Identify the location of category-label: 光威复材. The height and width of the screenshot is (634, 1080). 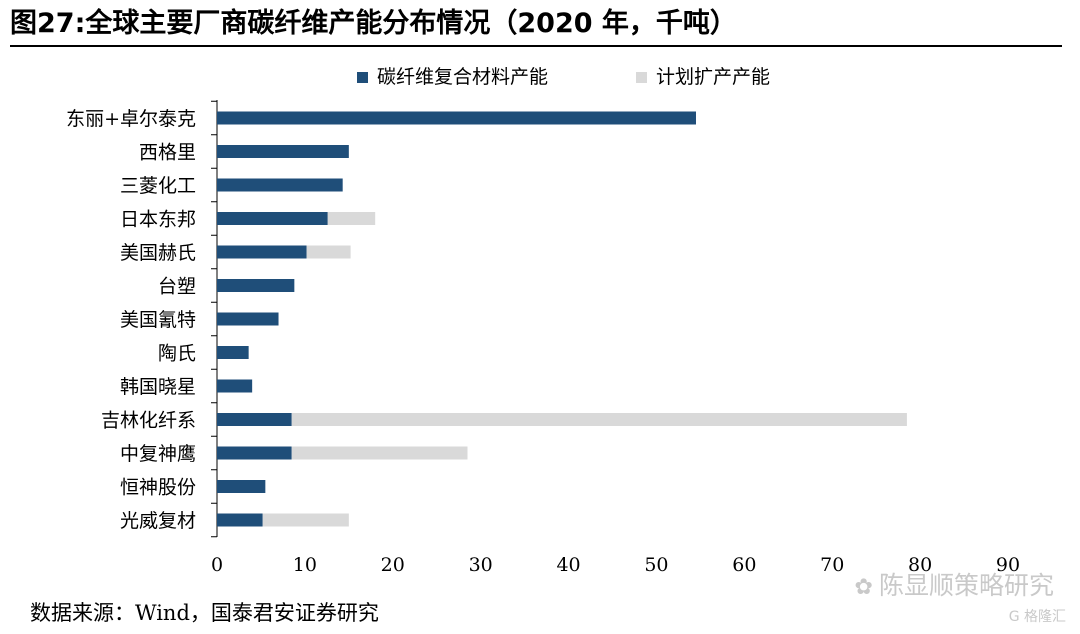
(158, 521).